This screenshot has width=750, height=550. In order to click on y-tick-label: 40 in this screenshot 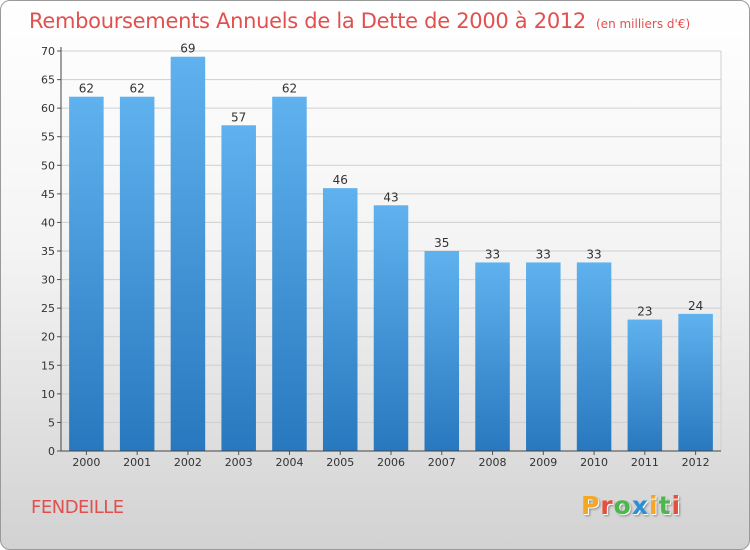, I will do `click(48, 222)`.